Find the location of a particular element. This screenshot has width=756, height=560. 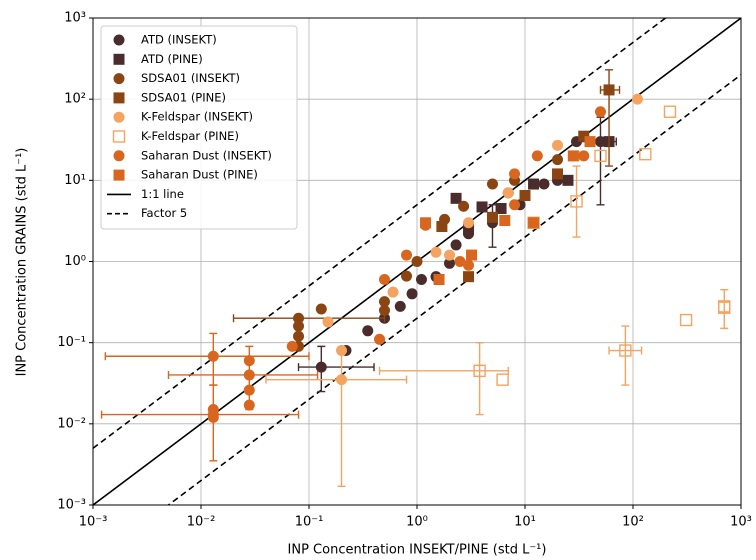

legend-label: 1:1 line is located at coordinates (162, 194).